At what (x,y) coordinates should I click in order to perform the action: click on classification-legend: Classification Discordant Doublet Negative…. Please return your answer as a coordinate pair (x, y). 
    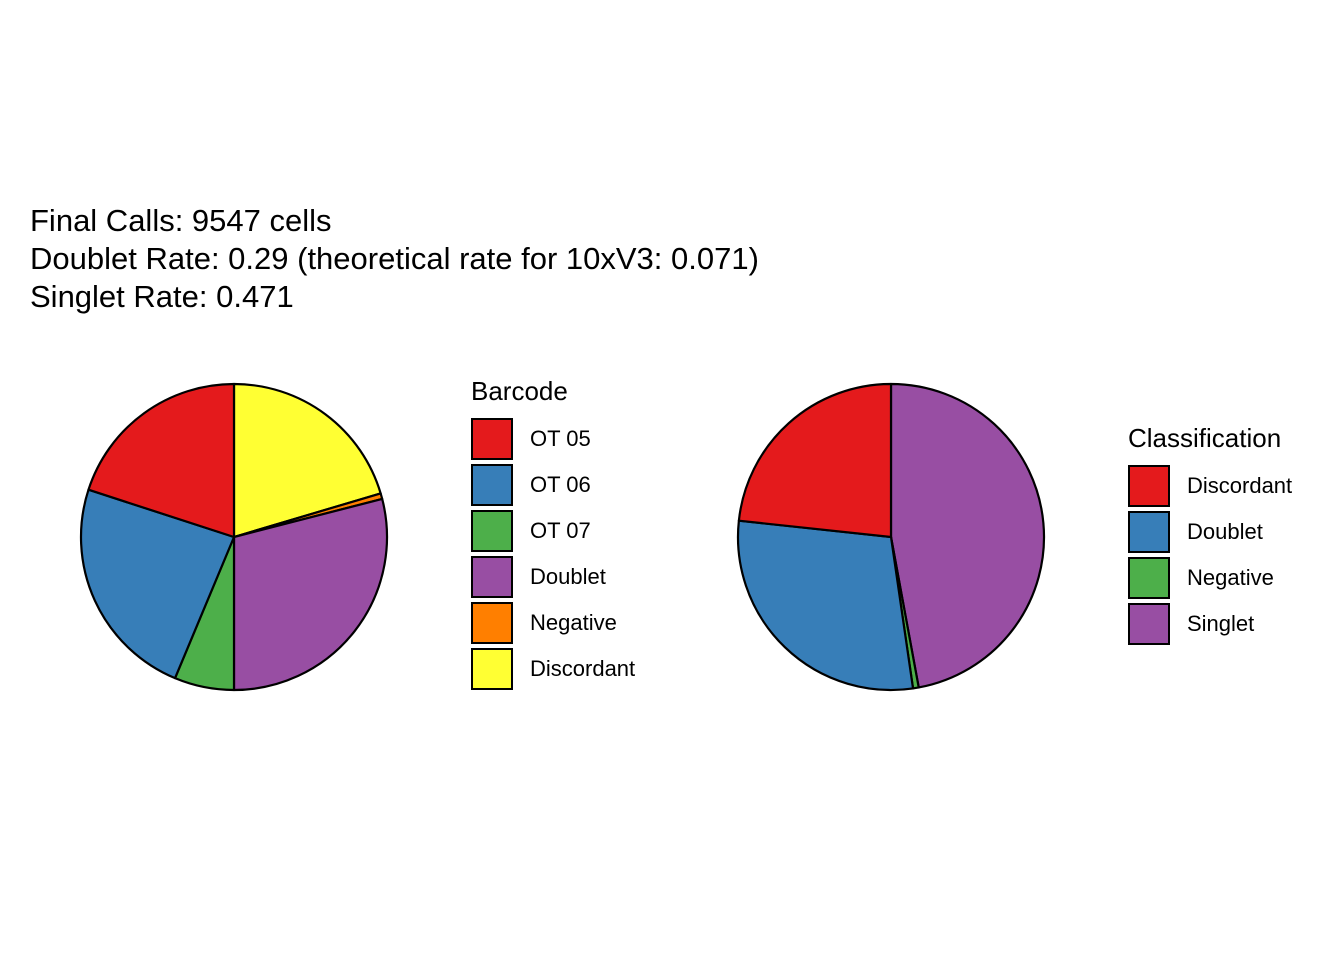
    Looking at the image, I should click on (1210, 535).